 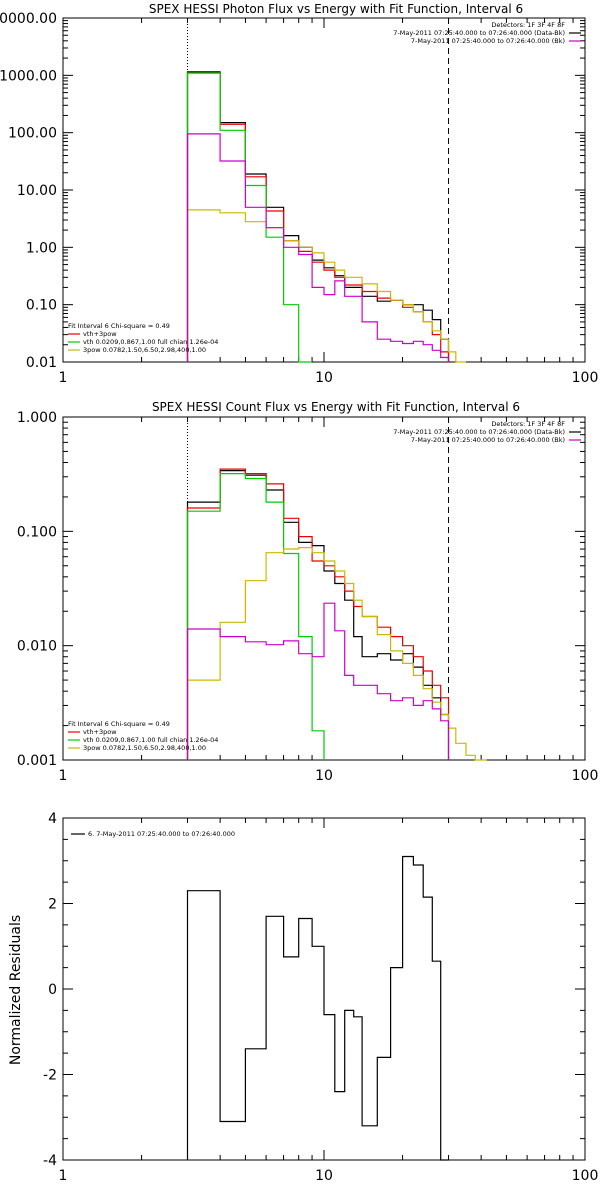 What do you see at coordinates (37, 532) in the screenshot?
I see `count-y-tick-label: 0.100` at bounding box center [37, 532].